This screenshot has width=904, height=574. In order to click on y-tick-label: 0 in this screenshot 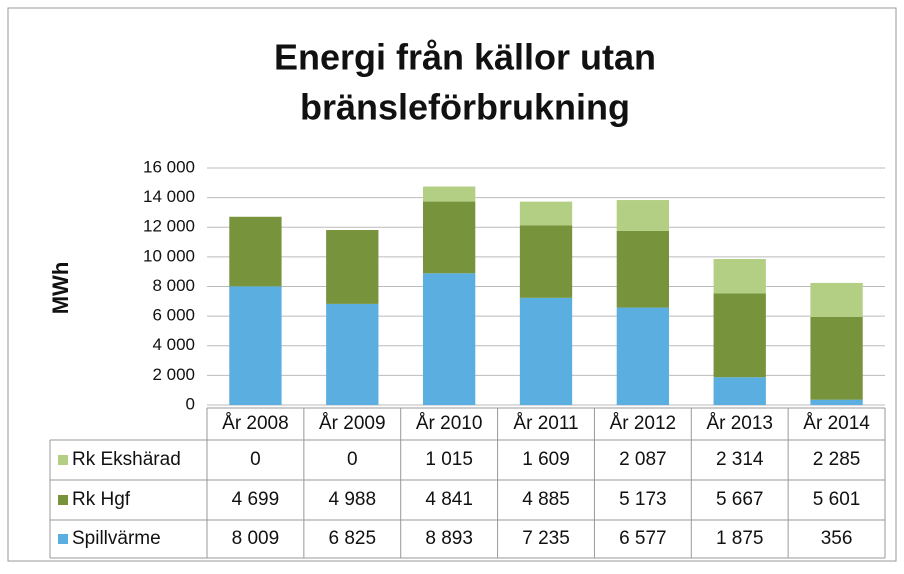, I will do `click(190, 403)`.